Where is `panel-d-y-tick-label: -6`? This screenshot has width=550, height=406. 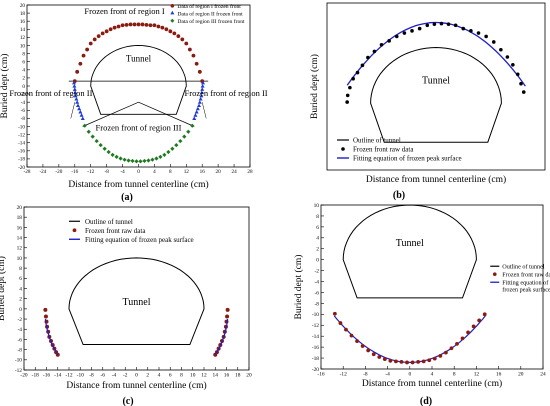 panel-d-y-tick-label: -6 is located at coordinates (317, 293).